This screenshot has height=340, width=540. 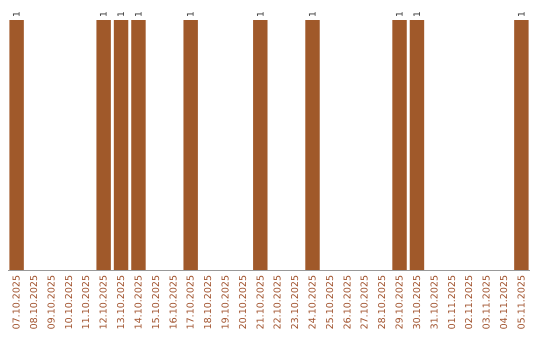 I want to click on x-tick-label: 05.11.2025, so click(x=522, y=302).